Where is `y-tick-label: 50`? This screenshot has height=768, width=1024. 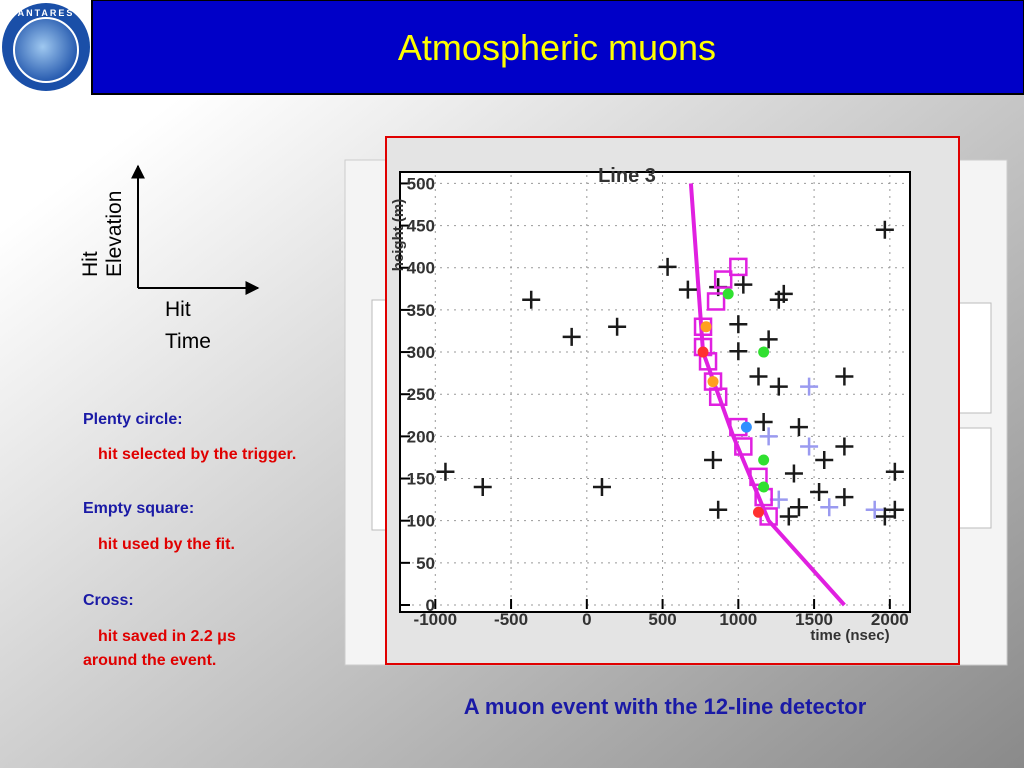 y-tick-label: 50 is located at coordinates (425, 563).